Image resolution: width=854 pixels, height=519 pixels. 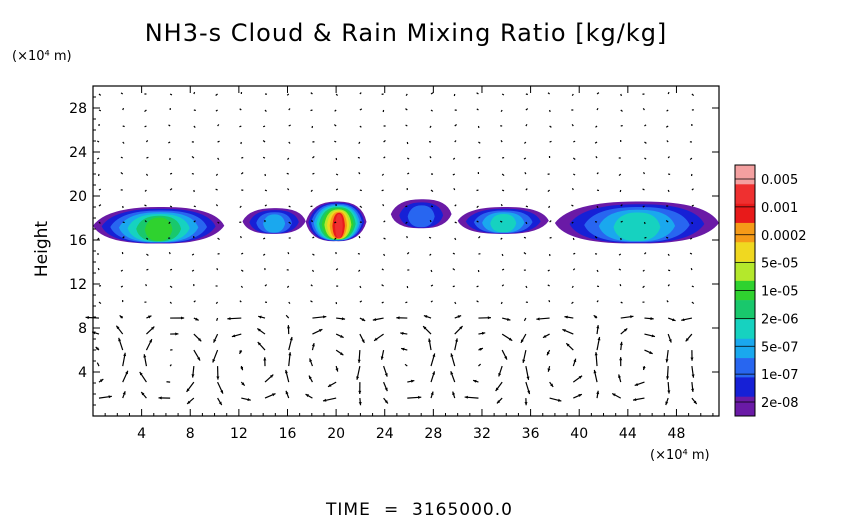 What do you see at coordinates (159, 225) in the screenshot?
I see `cloud-layer` at bounding box center [159, 225].